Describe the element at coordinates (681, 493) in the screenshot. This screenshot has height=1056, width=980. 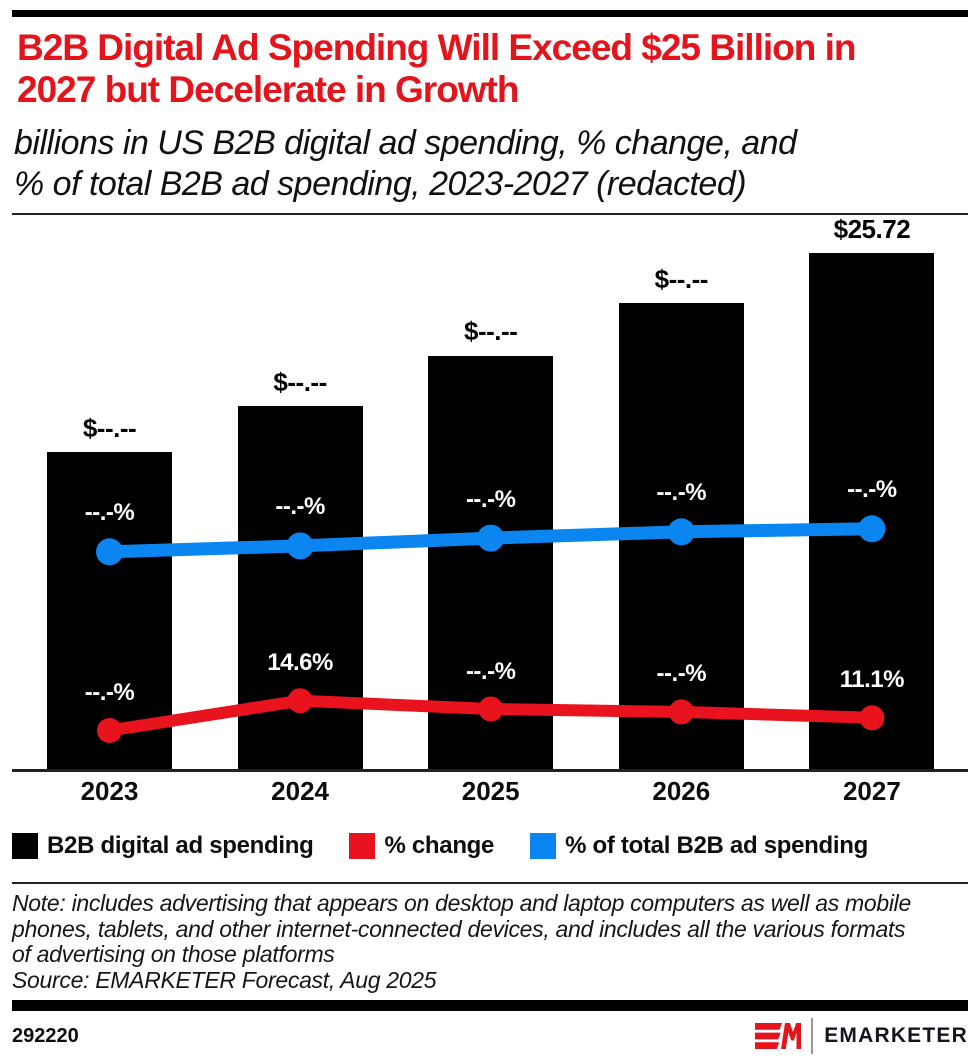
I see `share-of-total-label-2026: --.-%` at that location.